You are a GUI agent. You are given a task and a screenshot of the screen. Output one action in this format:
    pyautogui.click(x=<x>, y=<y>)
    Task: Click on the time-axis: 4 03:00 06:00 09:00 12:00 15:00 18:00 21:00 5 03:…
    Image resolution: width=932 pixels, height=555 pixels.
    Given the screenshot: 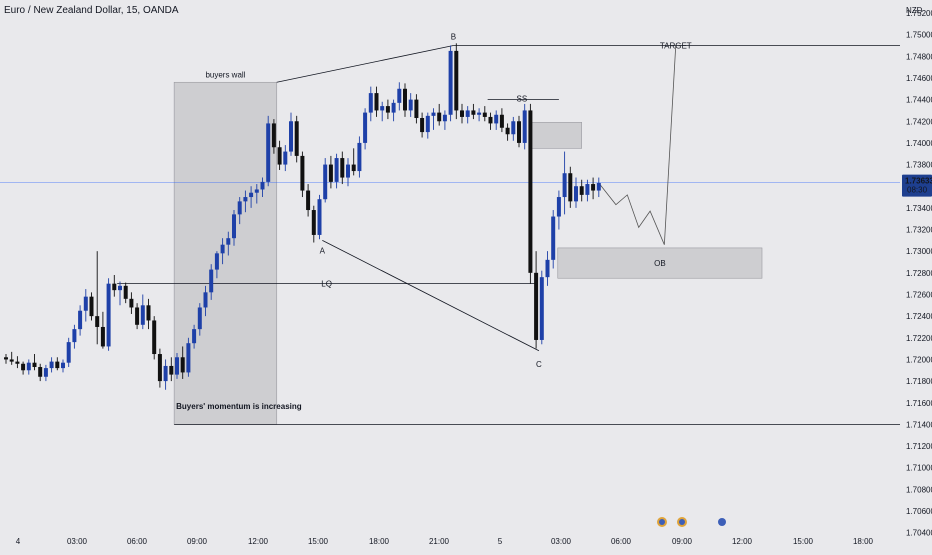 What is the action you would take?
    pyautogui.click(x=445, y=541)
    